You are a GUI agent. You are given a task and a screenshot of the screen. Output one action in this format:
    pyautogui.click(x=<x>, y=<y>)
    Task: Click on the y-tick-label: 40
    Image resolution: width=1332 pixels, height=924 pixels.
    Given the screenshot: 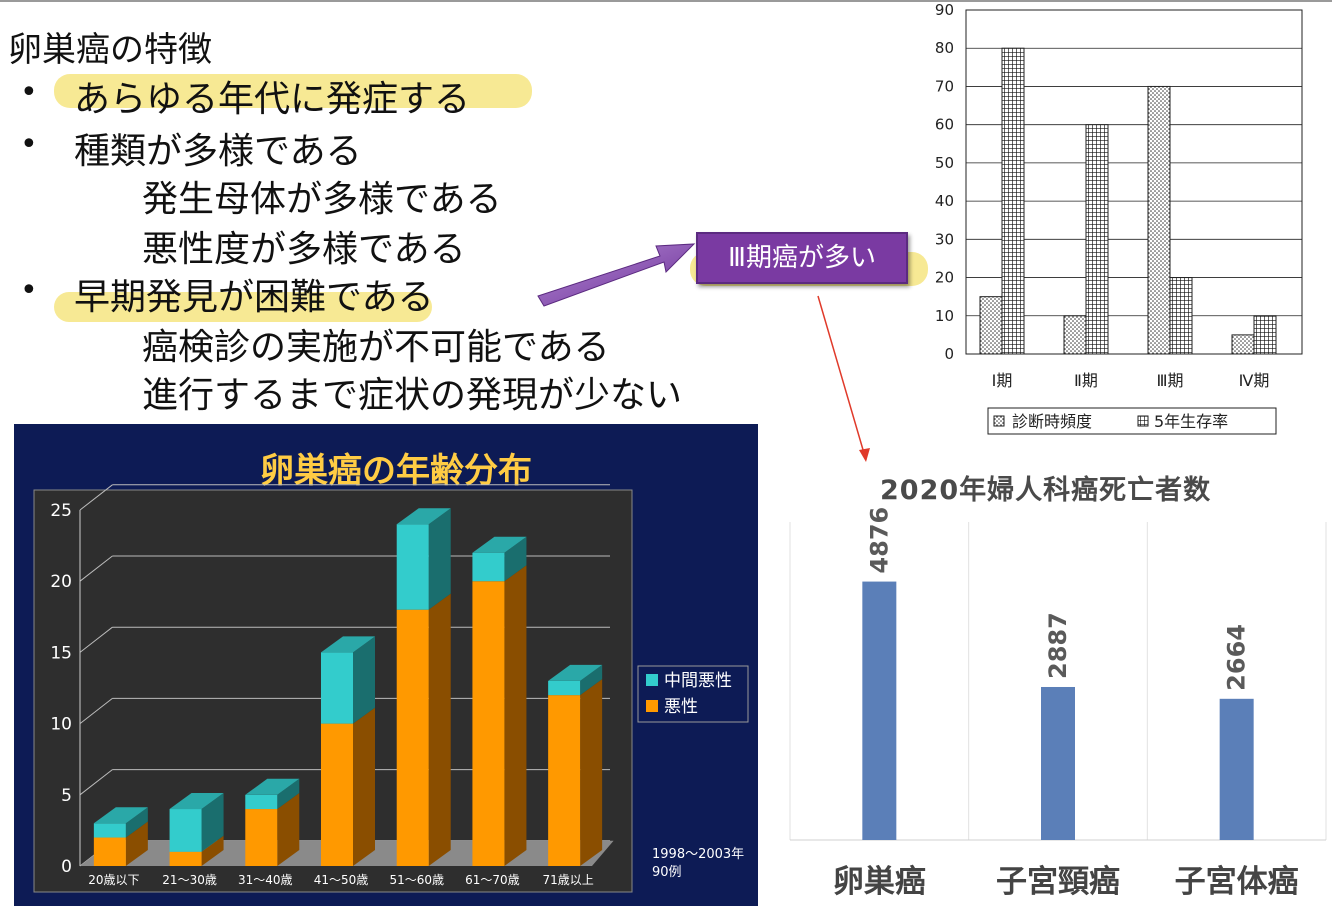 What is the action you would take?
    pyautogui.click(x=944, y=201)
    